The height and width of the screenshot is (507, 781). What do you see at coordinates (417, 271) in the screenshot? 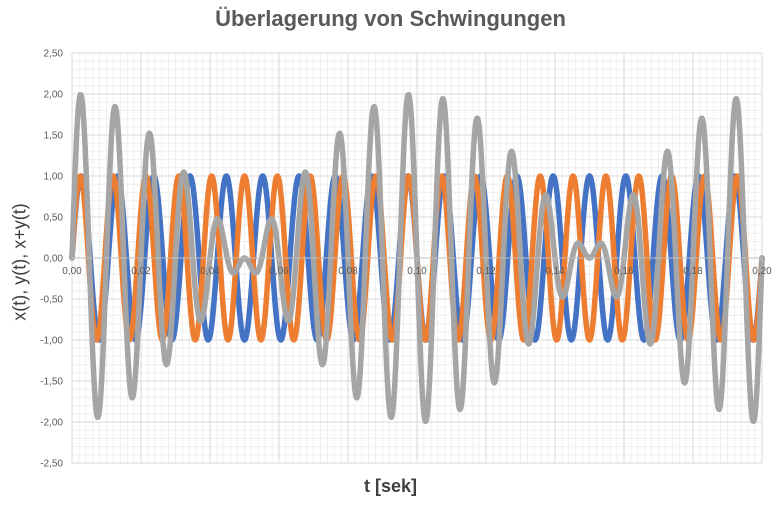
I see `x-tick-label: 0,10` at bounding box center [417, 271].